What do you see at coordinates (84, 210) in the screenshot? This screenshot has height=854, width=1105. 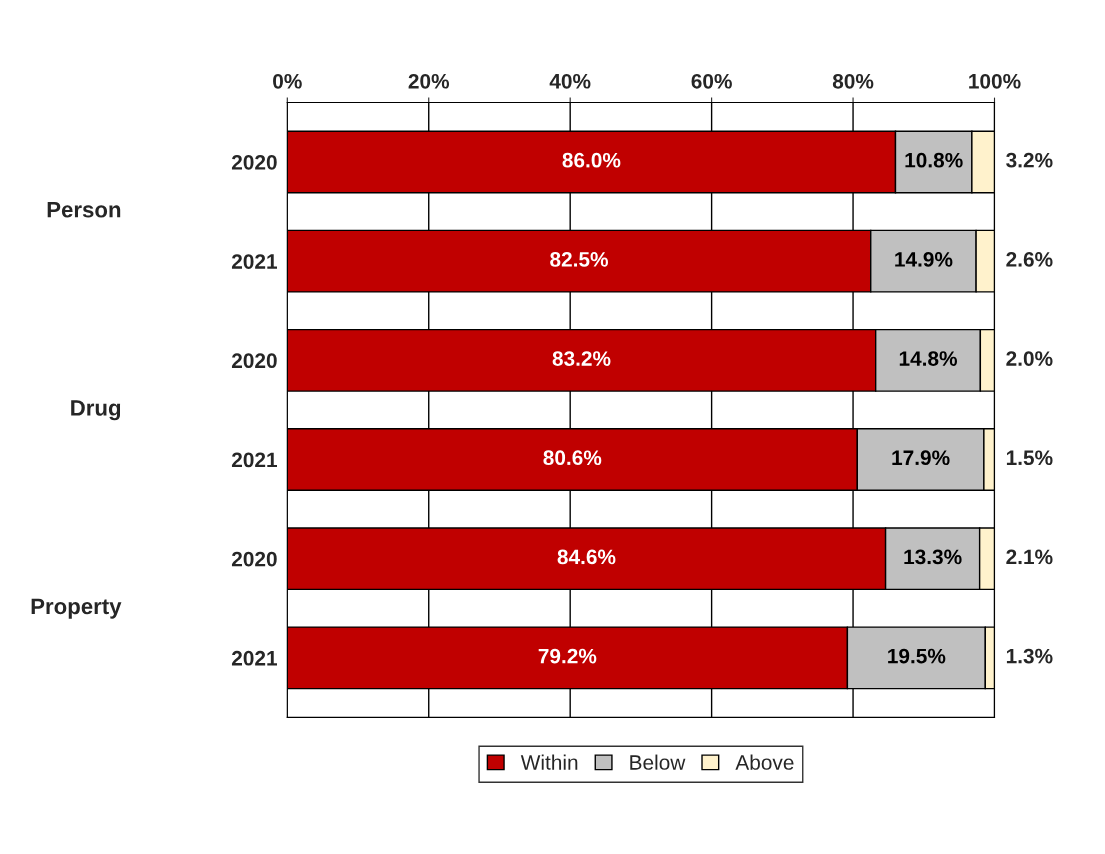 I see `text: Person` at bounding box center [84, 210].